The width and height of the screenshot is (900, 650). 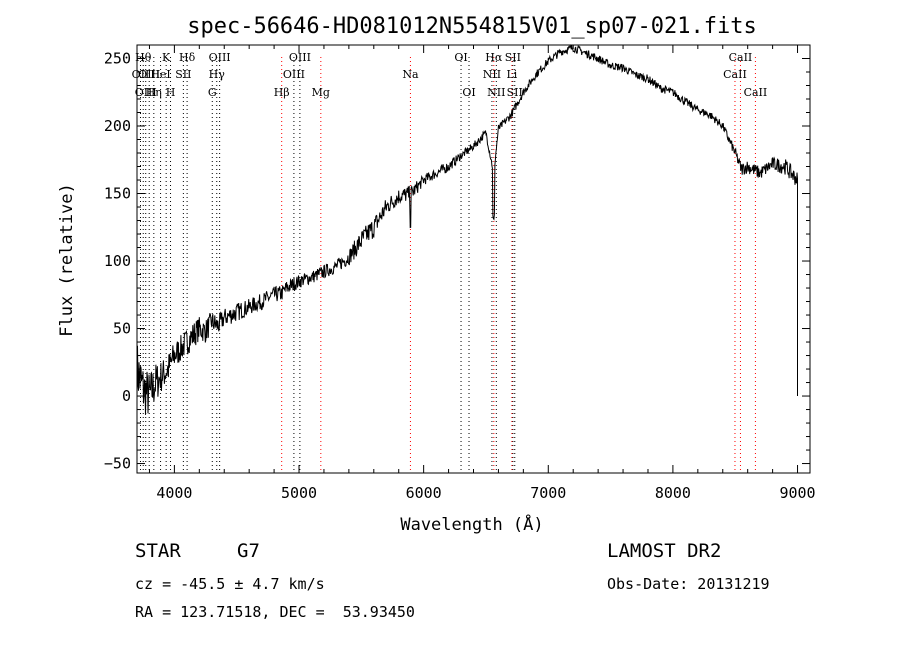 I want to click on spectral-line-label: Hα, so click(x=494, y=57).